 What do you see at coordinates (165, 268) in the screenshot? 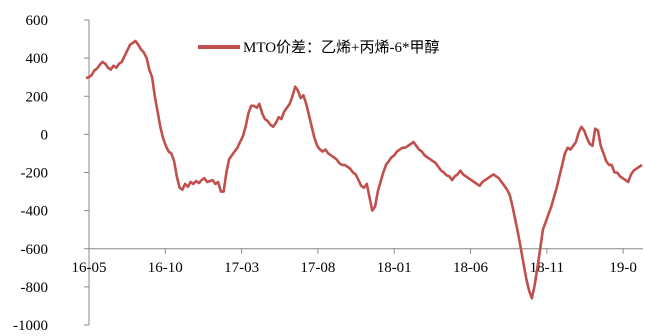
I see `x-tick-label: 16-10` at bounding box center [165, 268].